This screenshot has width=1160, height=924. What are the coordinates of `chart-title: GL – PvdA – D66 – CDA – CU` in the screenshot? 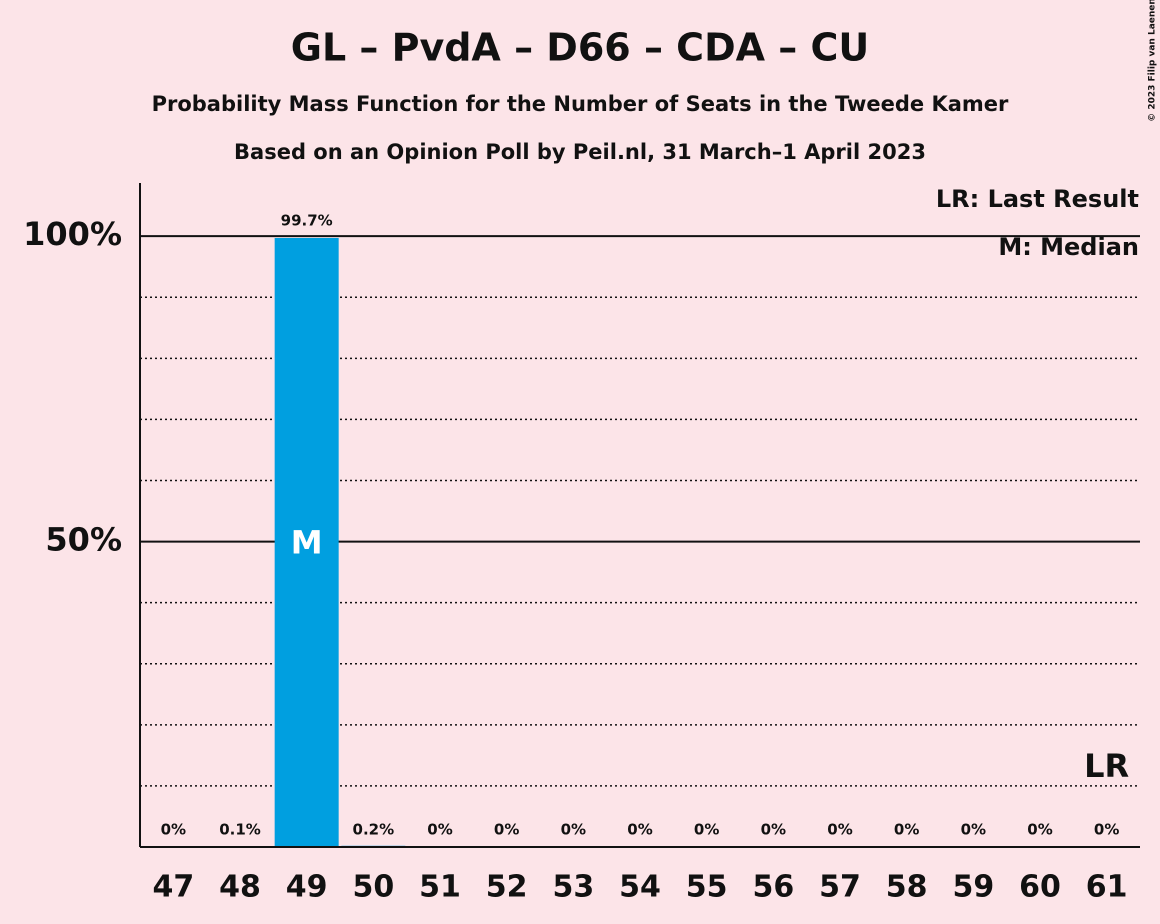 It's located at (580, 48).